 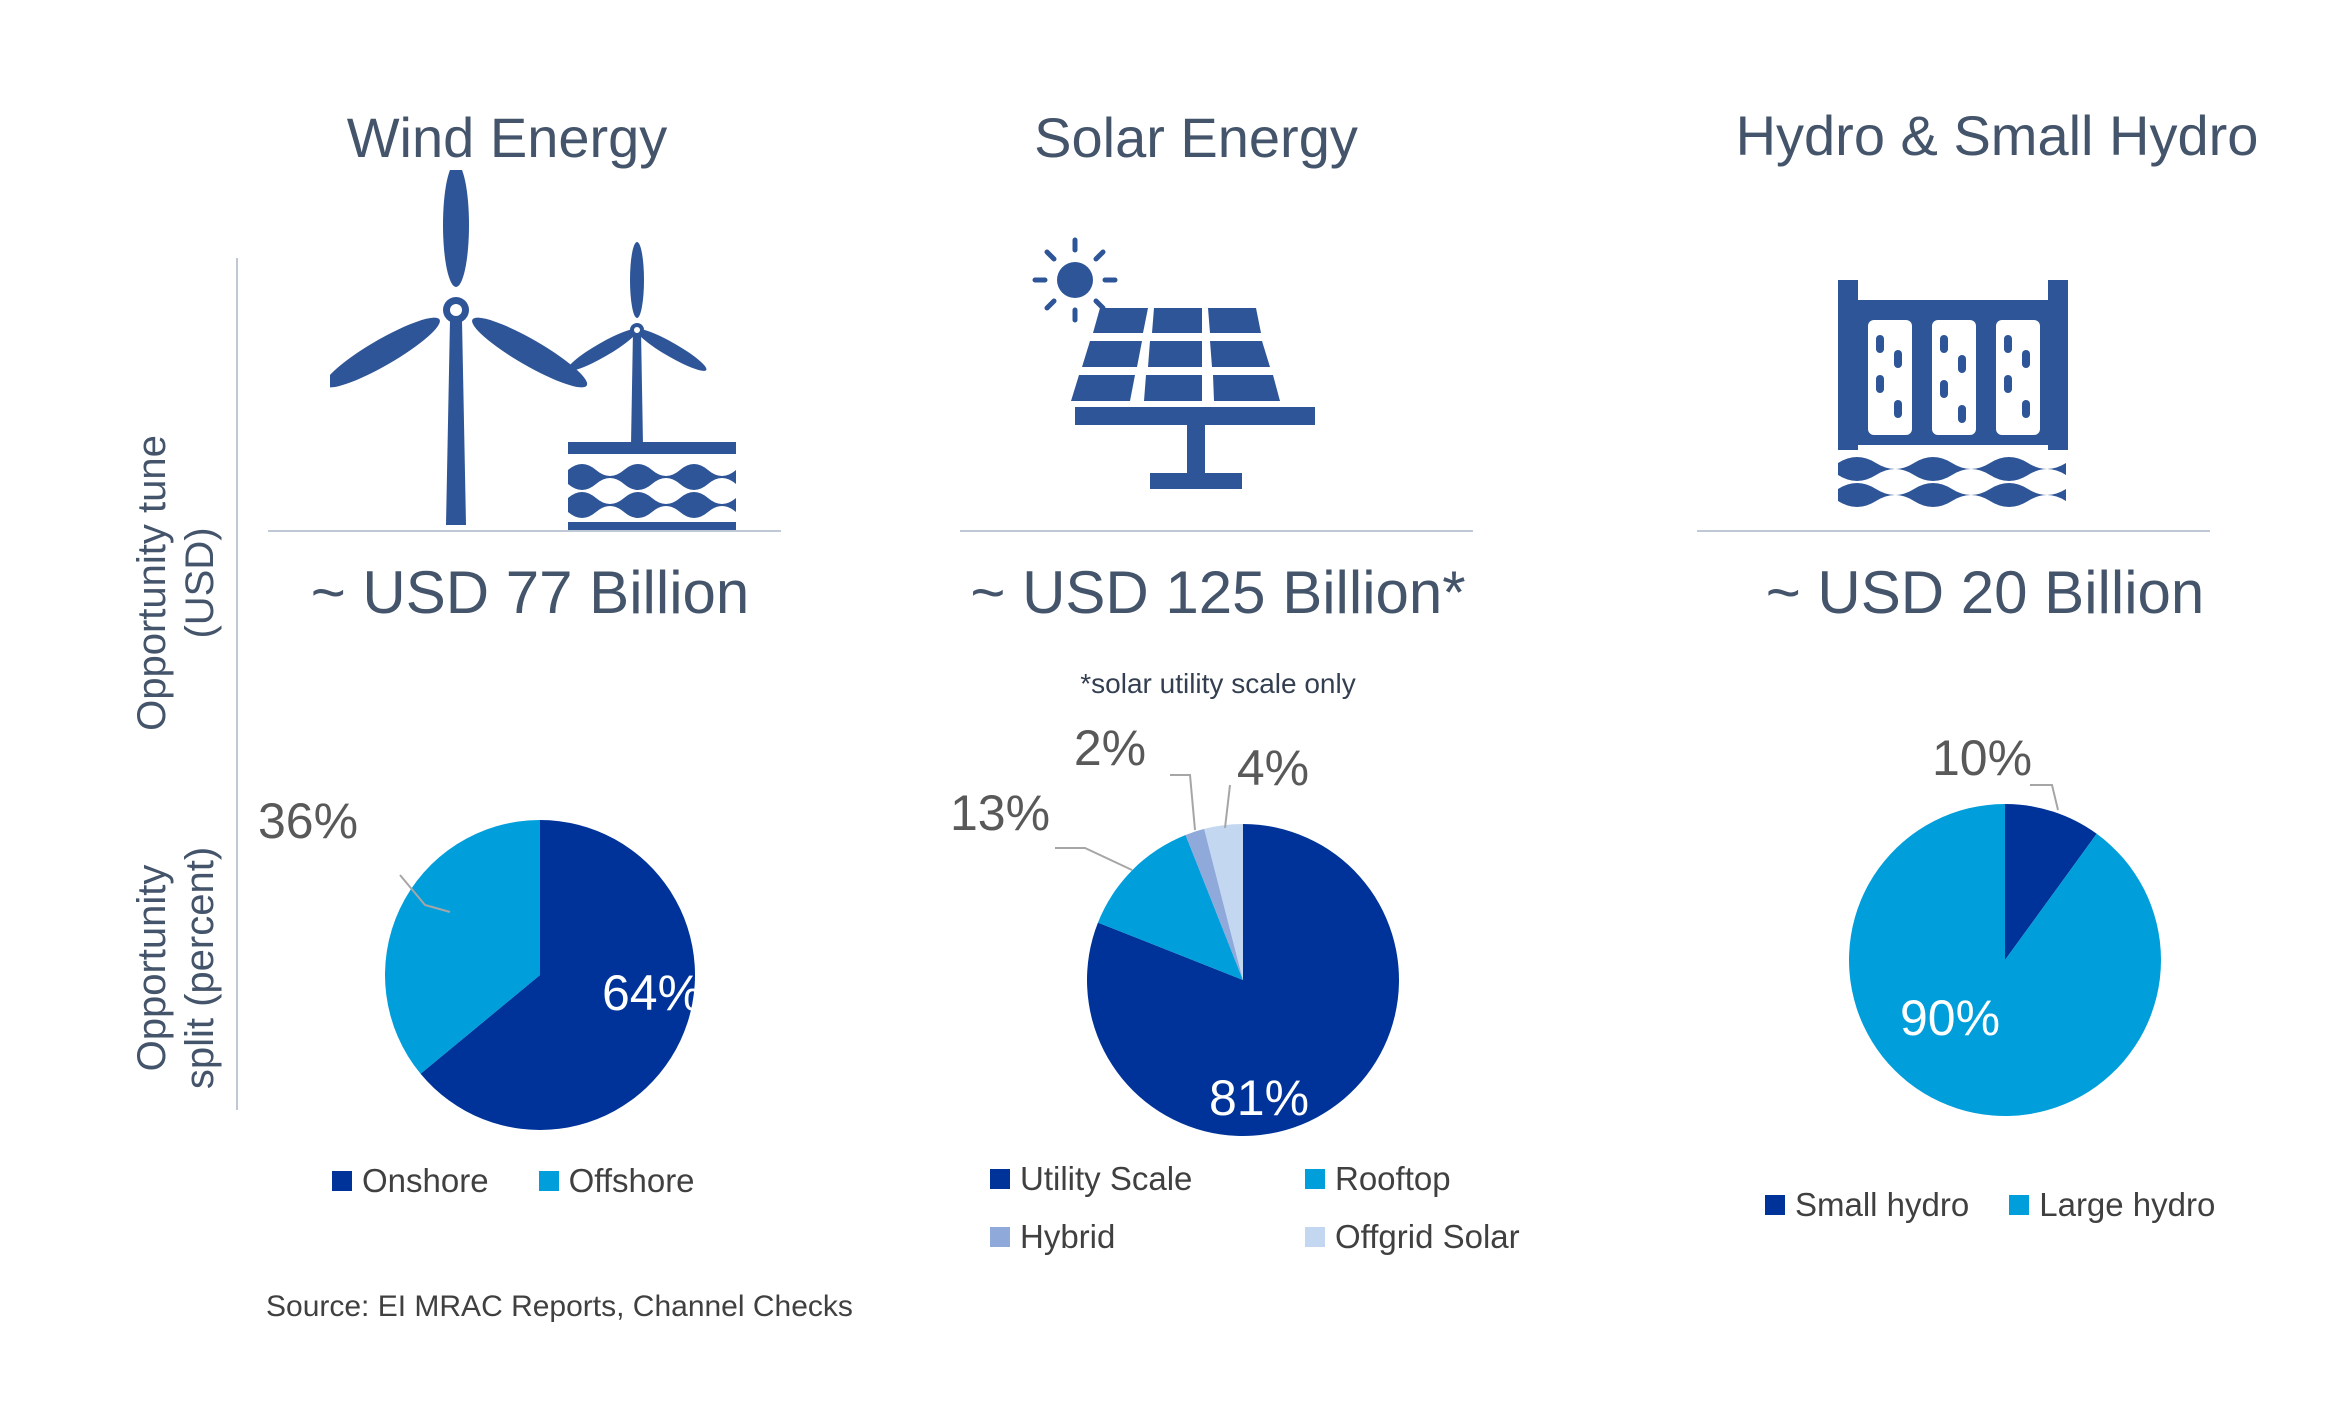 I want to click on hydro-amount: ~ USD 20 Billion, so click(x=1985, y=592).